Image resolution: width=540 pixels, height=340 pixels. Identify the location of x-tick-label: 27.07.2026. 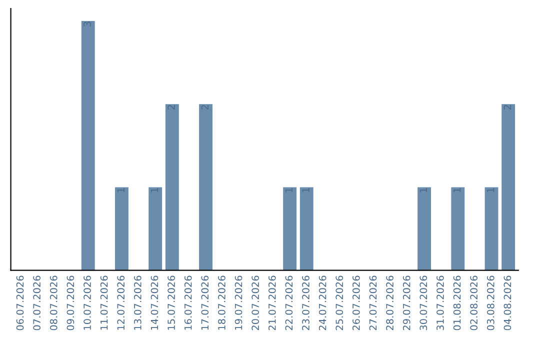
(373, 303).